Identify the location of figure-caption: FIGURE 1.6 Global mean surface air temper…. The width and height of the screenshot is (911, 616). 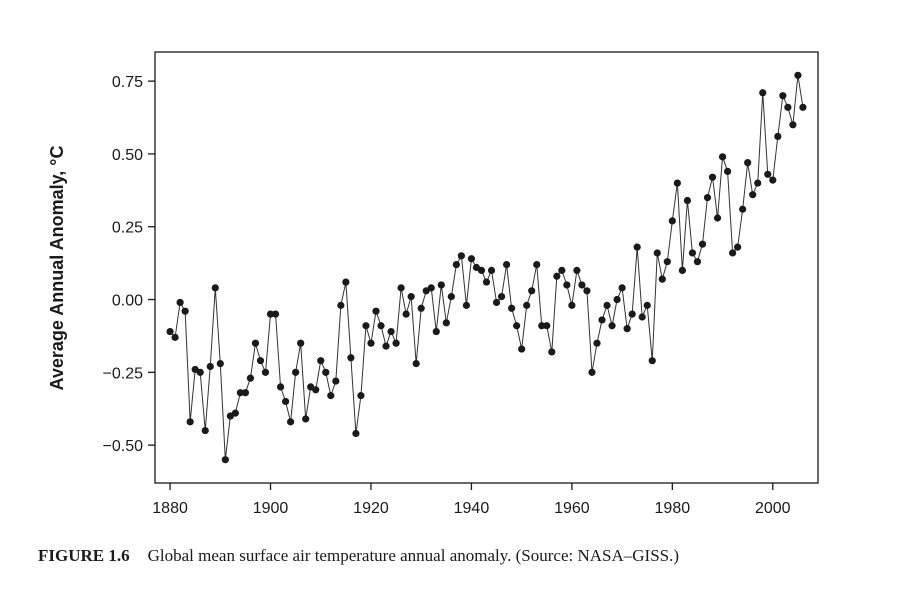
(358, 556).